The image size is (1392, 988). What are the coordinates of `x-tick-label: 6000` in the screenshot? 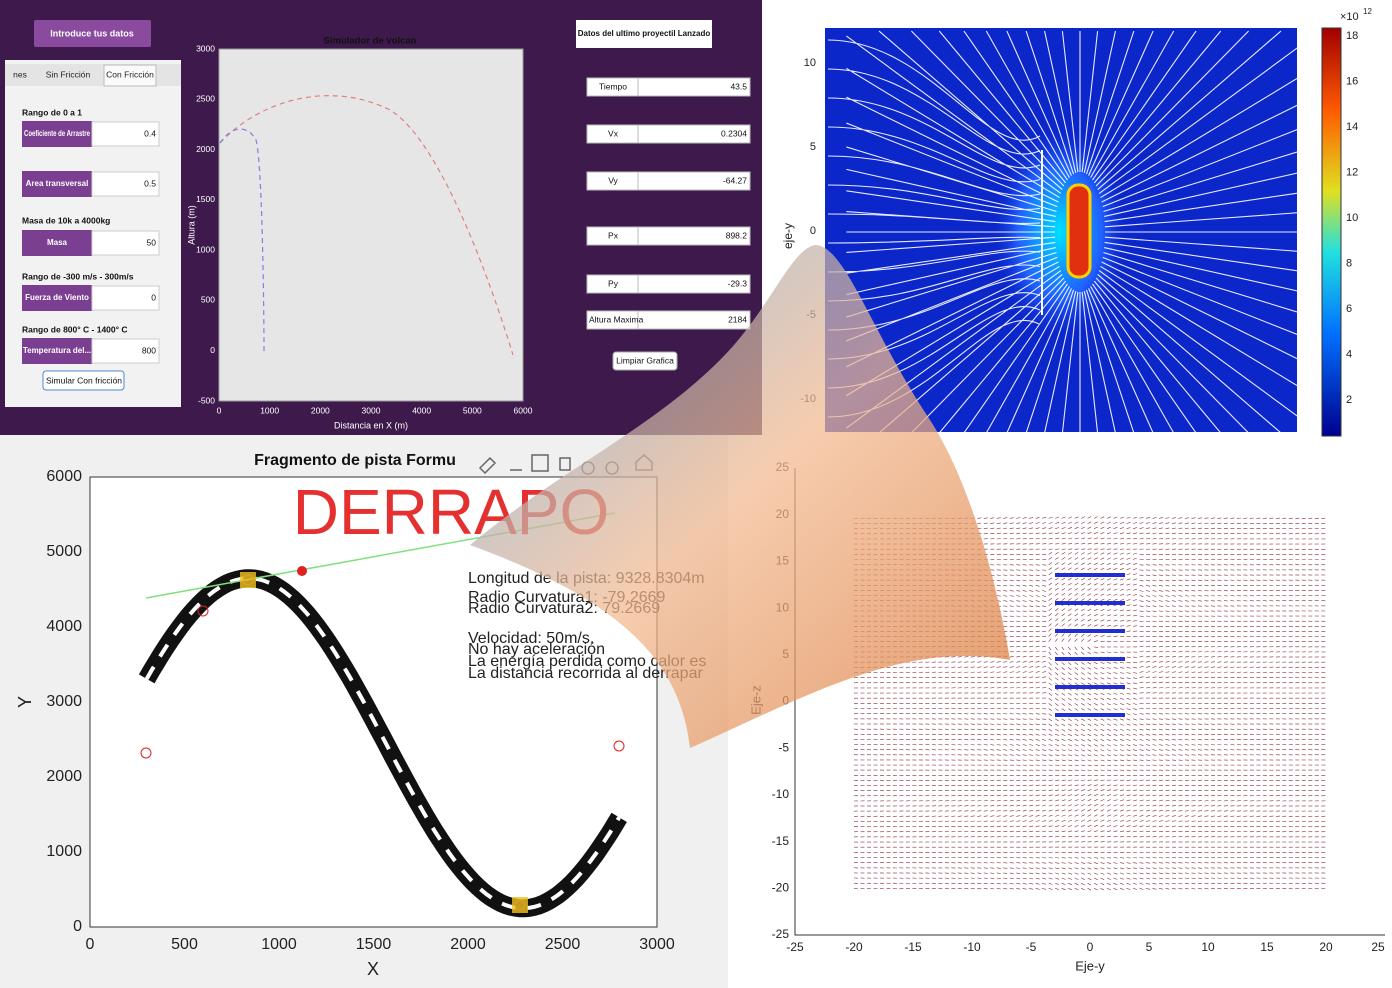 It's located at (523, 410).